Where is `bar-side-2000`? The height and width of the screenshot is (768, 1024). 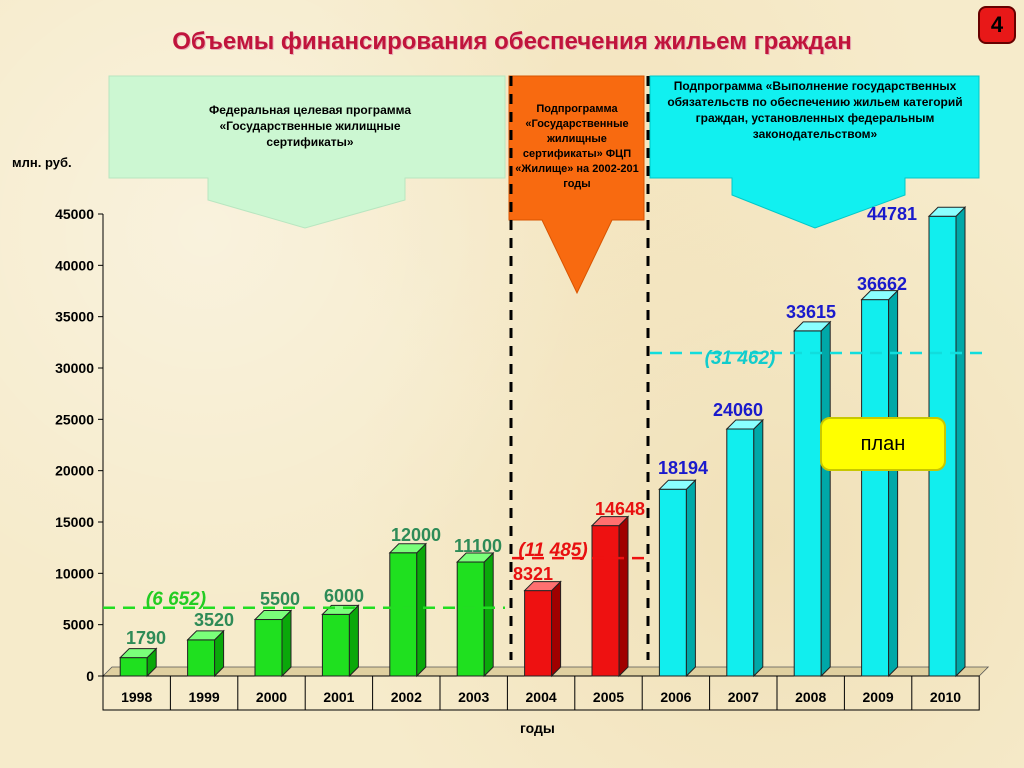 bar-side-2000 is located at coordinates (286, 643).